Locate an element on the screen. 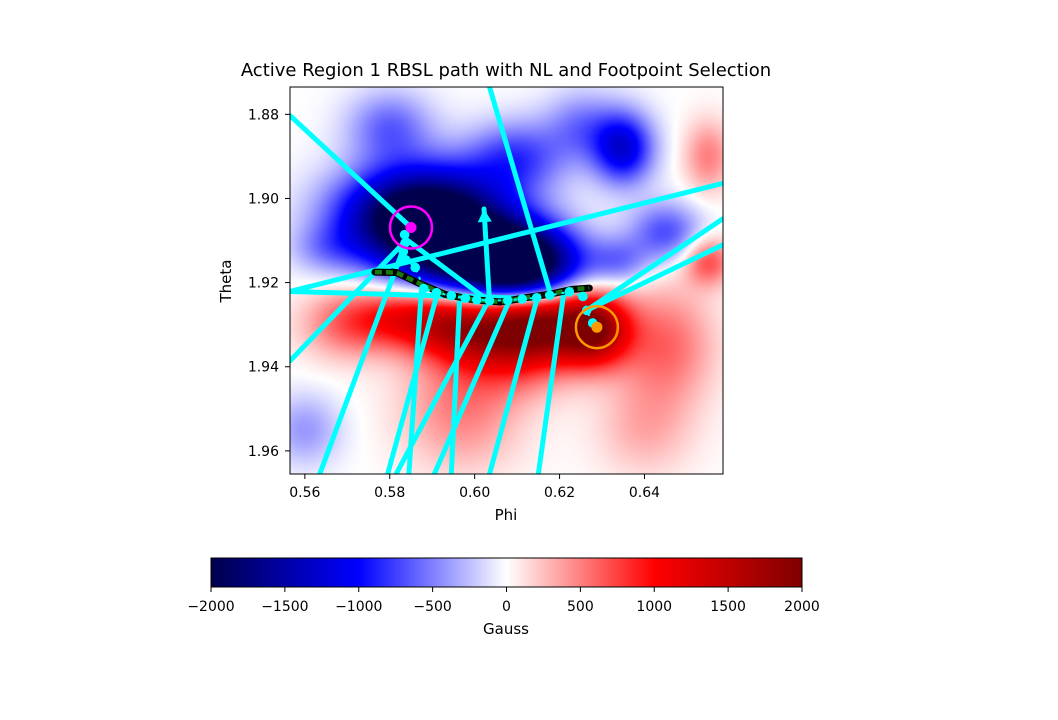 The image size is (1058, 720). colorbar-ticks: −2000 −1500 −1000 −500 0 500 1000 1500 2000 is located at coordinates (503, 601).